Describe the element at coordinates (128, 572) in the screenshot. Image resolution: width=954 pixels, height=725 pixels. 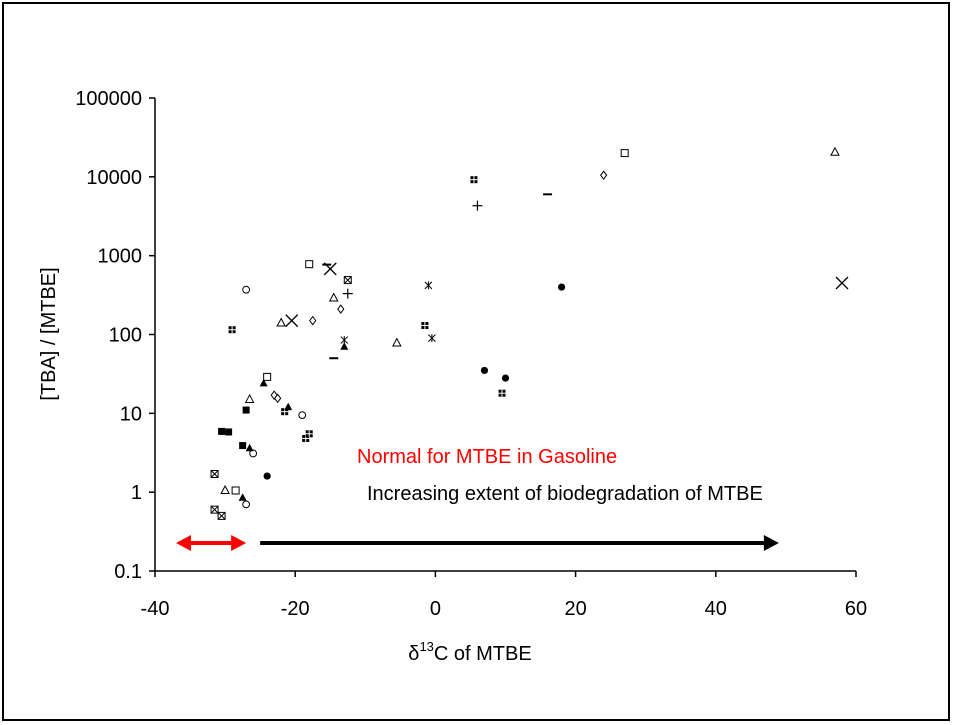
I see `y-tick-label: 0.1` at that location.